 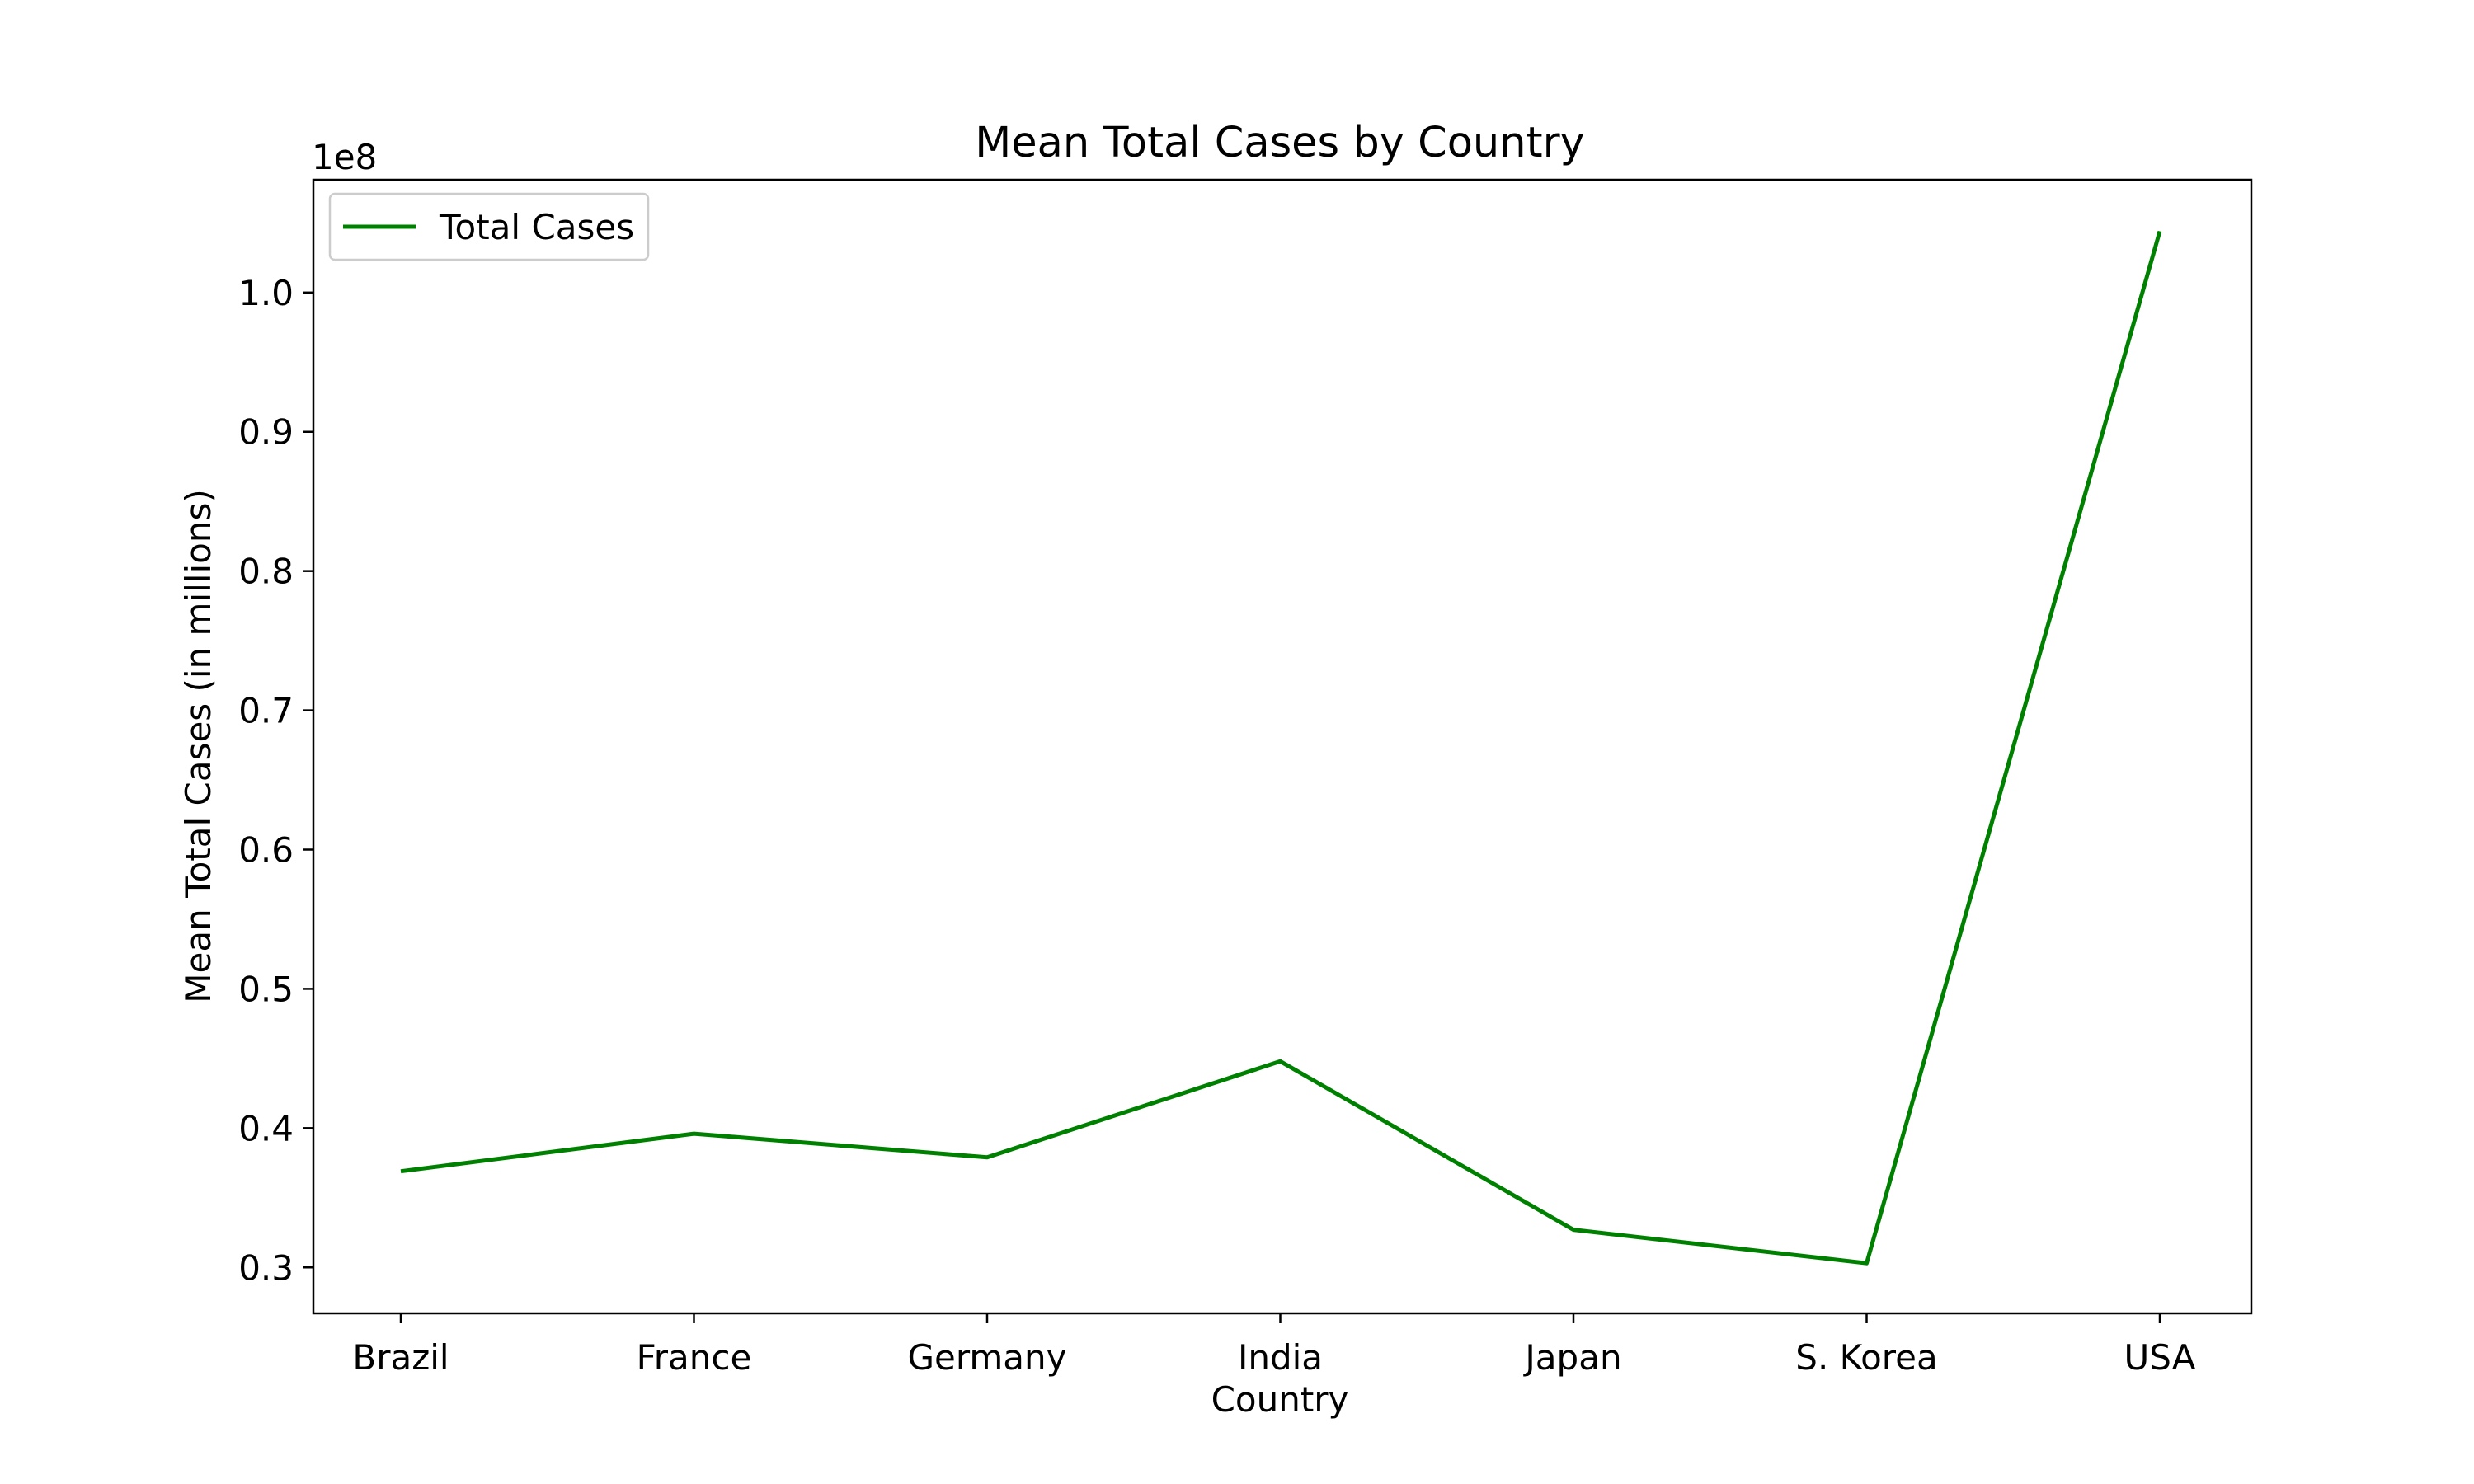 I want to click on x-axis: Brazil France Germany India Japan S. Korea USA, so click(x=1274, y=1345).